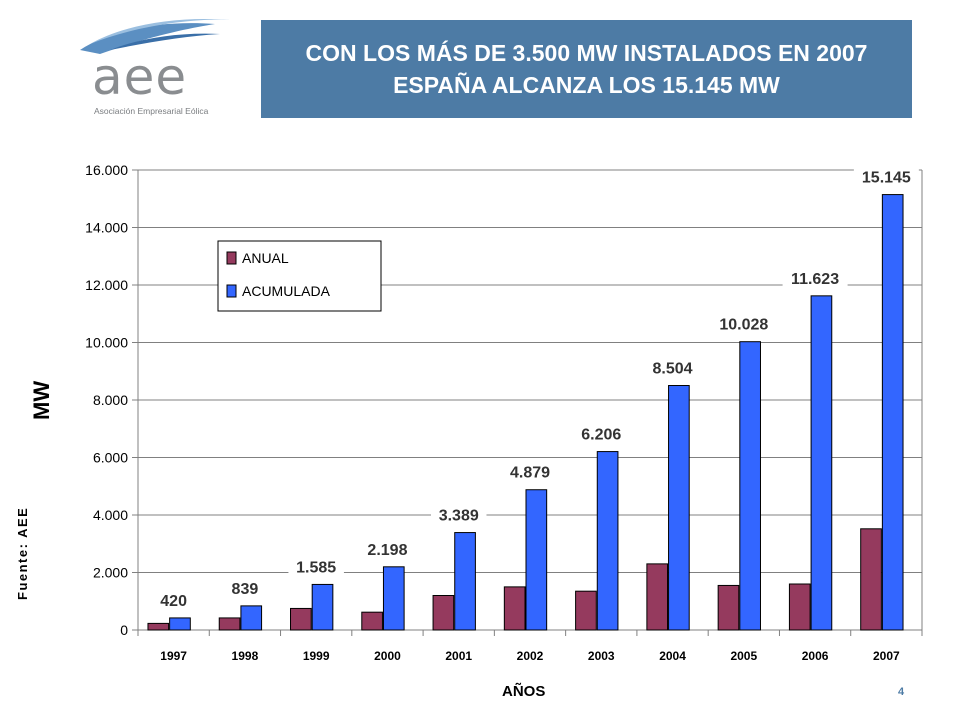 The width and height of the screenshot is (960, 720). I want to click on y-tick-label: 2.000, so click(110, 573).